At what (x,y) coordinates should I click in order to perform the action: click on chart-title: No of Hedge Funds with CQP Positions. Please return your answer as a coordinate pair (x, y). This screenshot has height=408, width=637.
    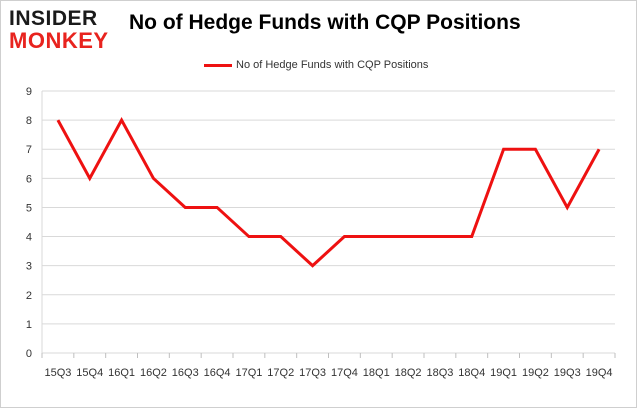
    Looking at the image, I should click on (325, 22).